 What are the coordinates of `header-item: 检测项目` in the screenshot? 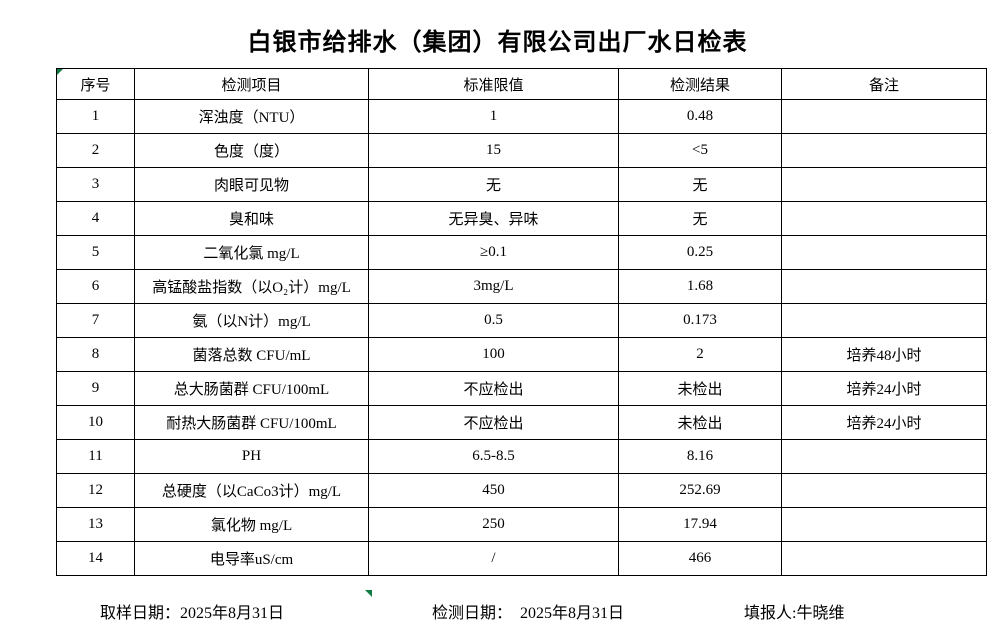 It's located at (251, 84).